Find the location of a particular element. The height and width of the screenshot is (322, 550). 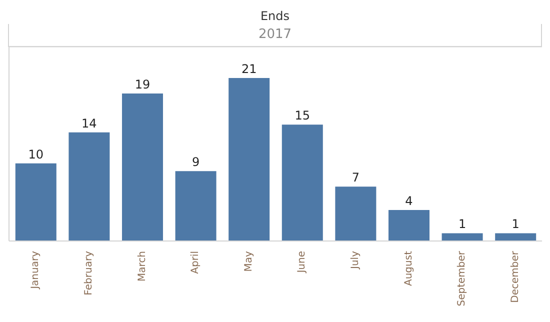

x-tick-label: September is located at coordinates (462, 278).